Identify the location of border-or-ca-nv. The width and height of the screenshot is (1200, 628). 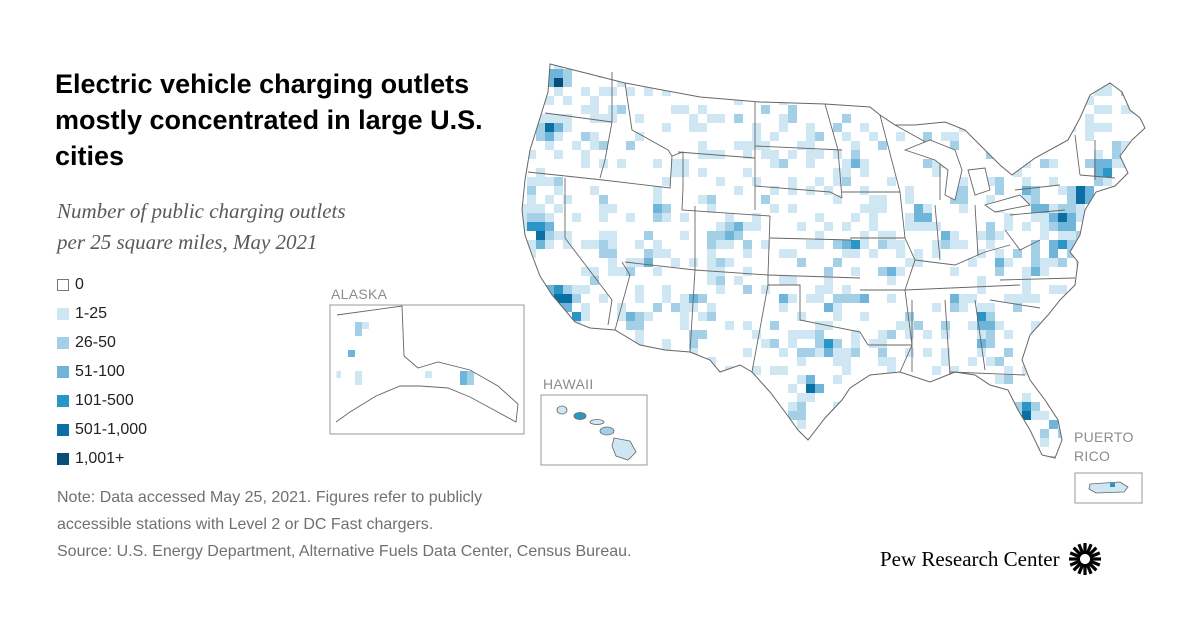
(565, 176).